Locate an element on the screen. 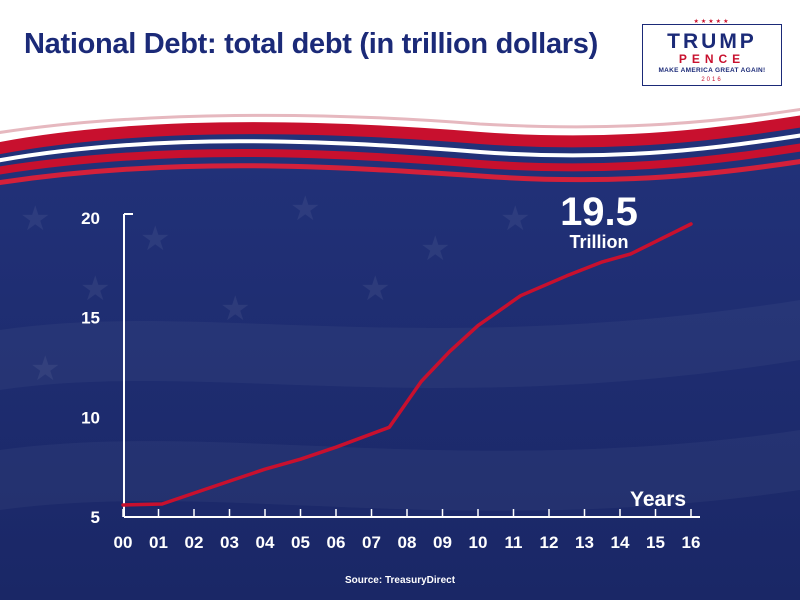 This screenshot has width=800, height=600. x-axis-ticks: 00 01 02 03 04 05 06 07 08 09 10 11 12 13 14 15 16 is located at coordinates (407, 530).